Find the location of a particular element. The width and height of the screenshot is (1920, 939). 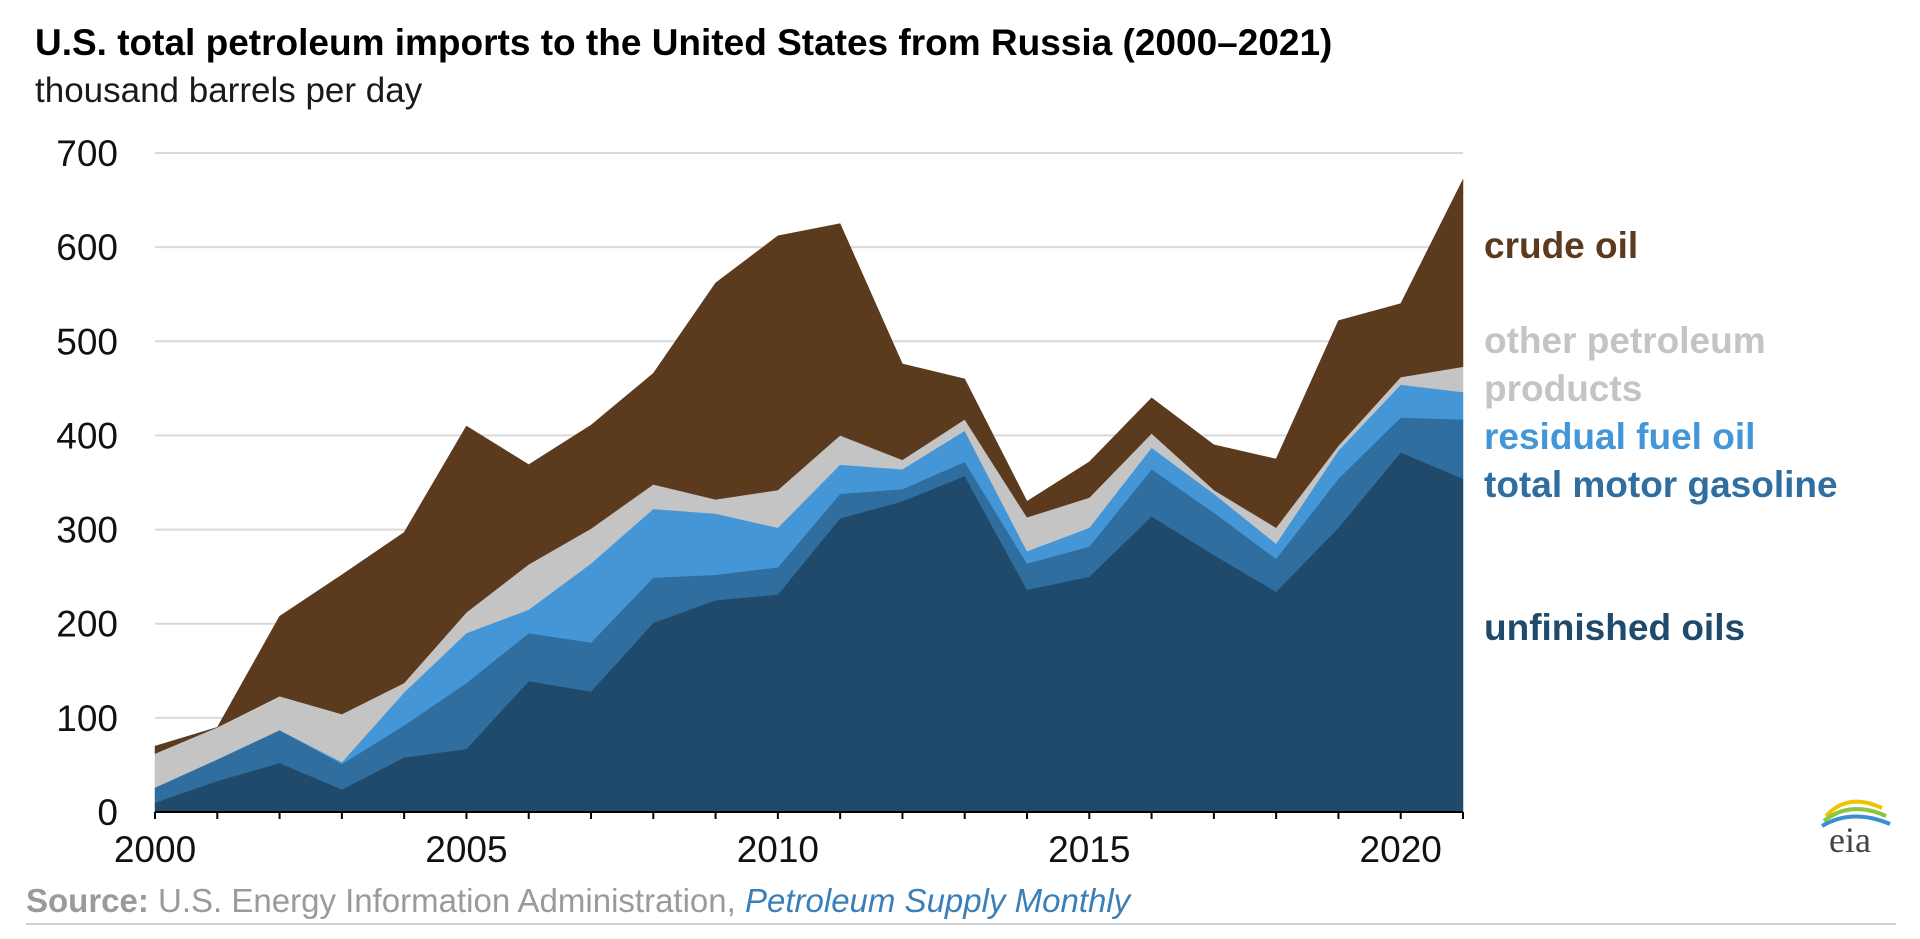

chart-subtitle: thousand barrels per day is located at coordinates (229, 90).